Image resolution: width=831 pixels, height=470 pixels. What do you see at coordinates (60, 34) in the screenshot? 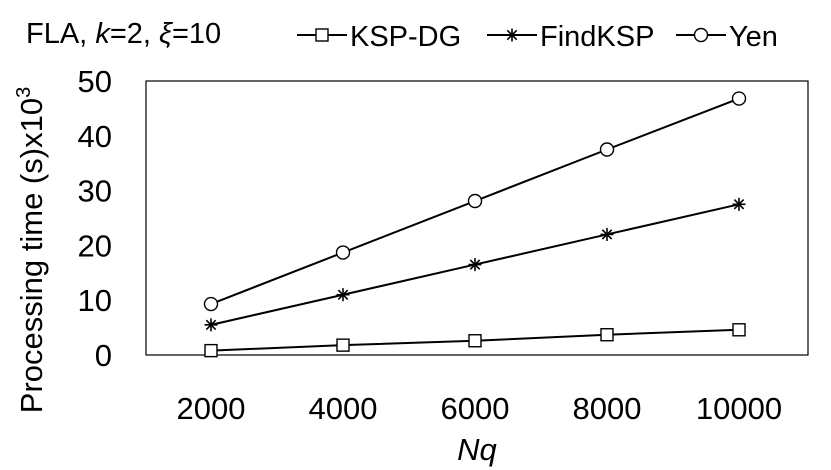
I see `title-part: FLA,` at bounding box center [60, 34].